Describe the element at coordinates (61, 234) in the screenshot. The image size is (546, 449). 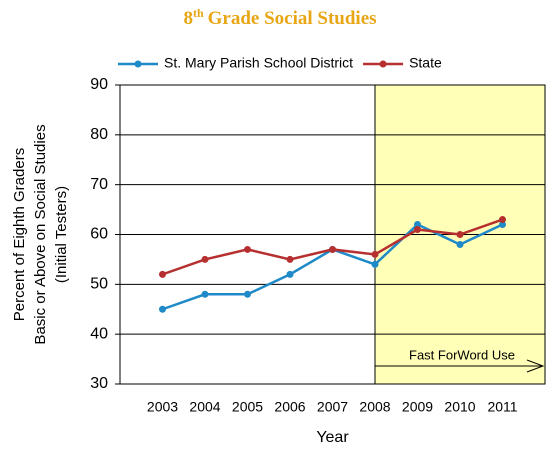
I see `y-axis-label: (Initial Testers)` at that location.